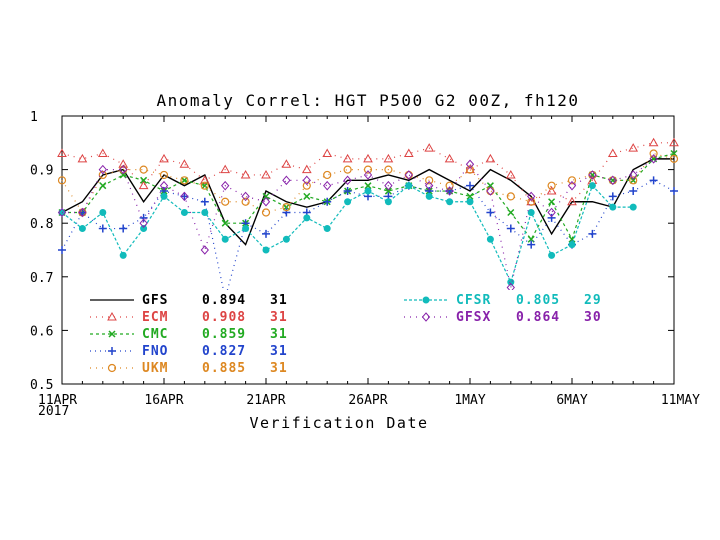 The width and height of the screenshot is (720, 540). I want to click on legend-marker-cmc, so click(112, 334).